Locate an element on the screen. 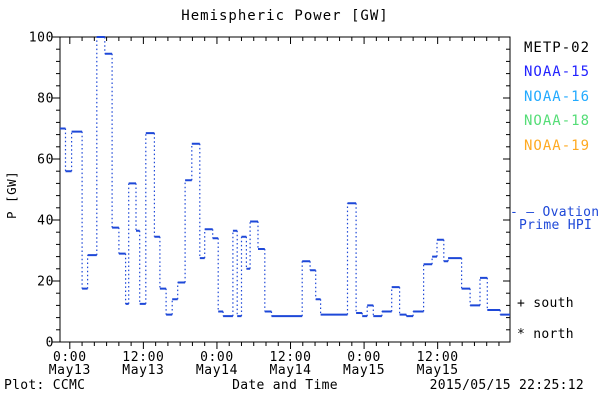 The image size is (600, 400). legend-satellite-noaa-18: NOAA-18 is located at coordinates (557, 121).